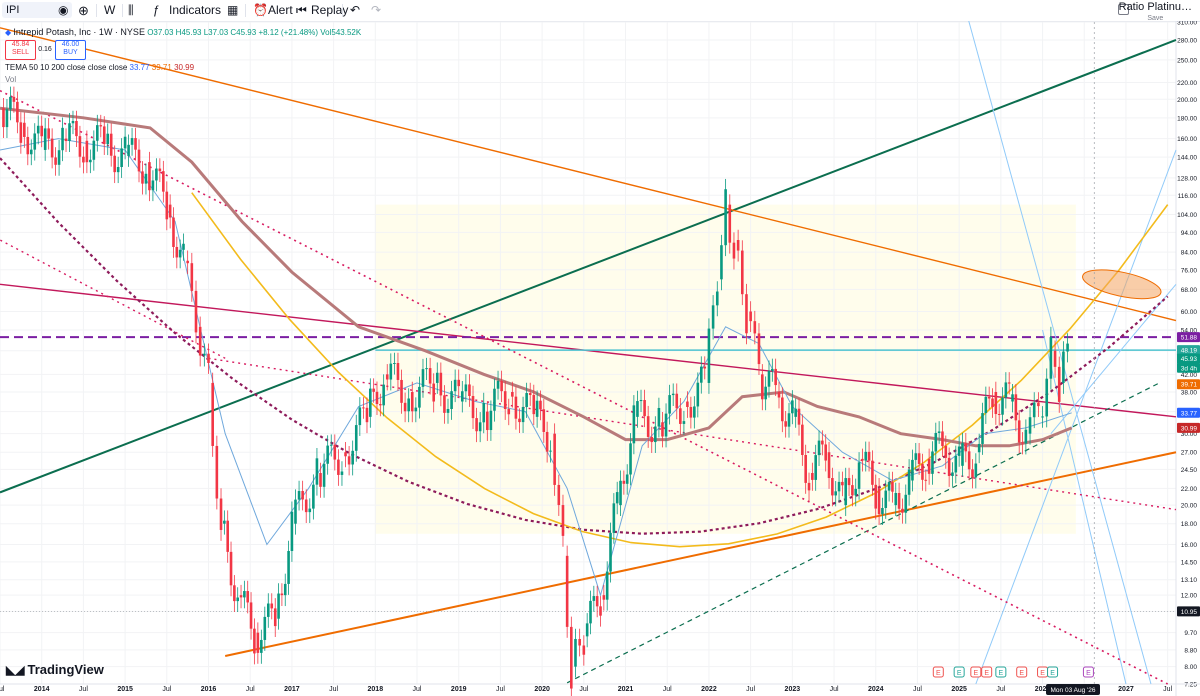 The image size is (1200, 696). Describe the element at coordinates (376, 10) in the screenshot. I see `redo-icon: ↷` at that location.